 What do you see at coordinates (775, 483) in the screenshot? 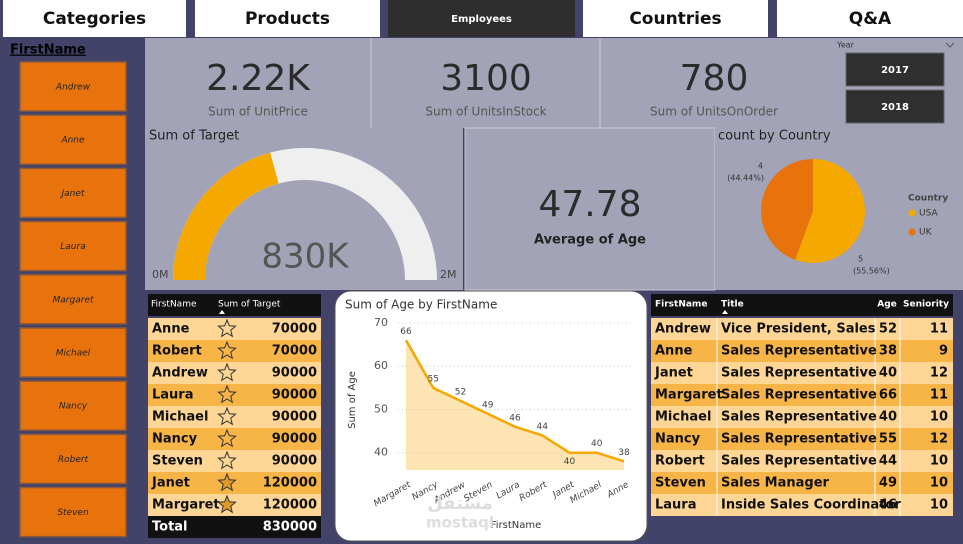
I see `table-cell: Sales Manager` at bounding box center [775, 483].